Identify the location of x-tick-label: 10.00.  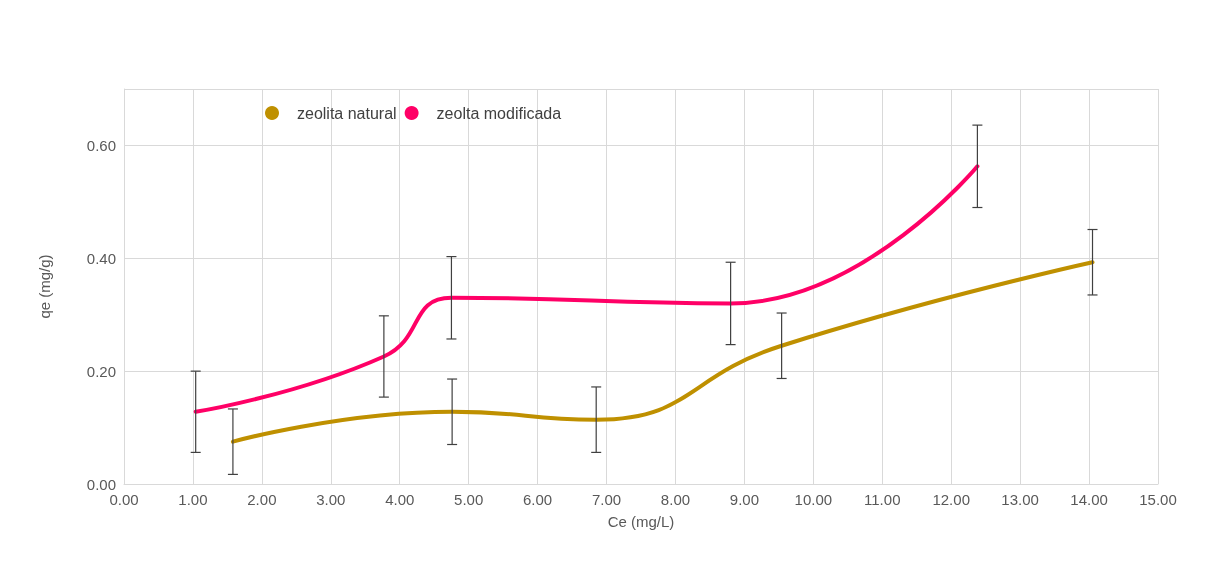
(813, 499).